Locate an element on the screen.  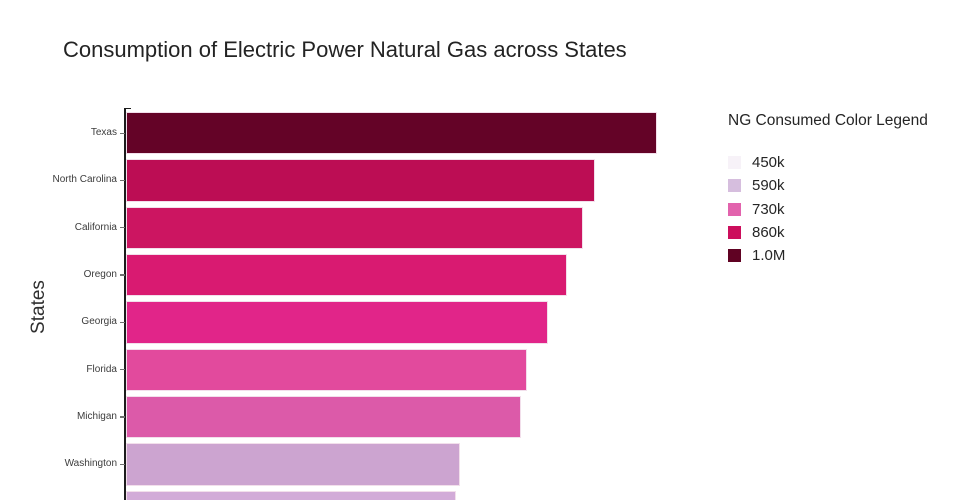
y-tick-label: North Carolina is located at coordinates (84, 180).